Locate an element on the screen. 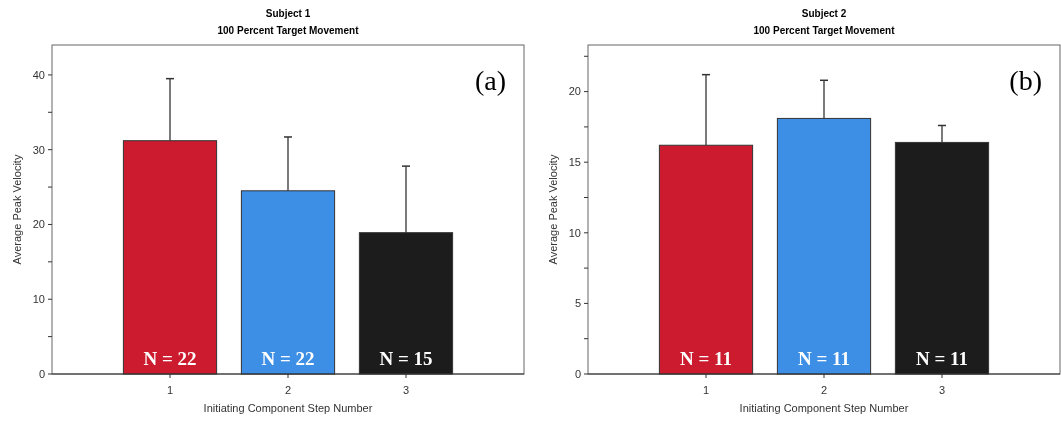 The width and height of the screenshot is (1061, 425). annotation: N = 15 is located at coordinates (406, 358).